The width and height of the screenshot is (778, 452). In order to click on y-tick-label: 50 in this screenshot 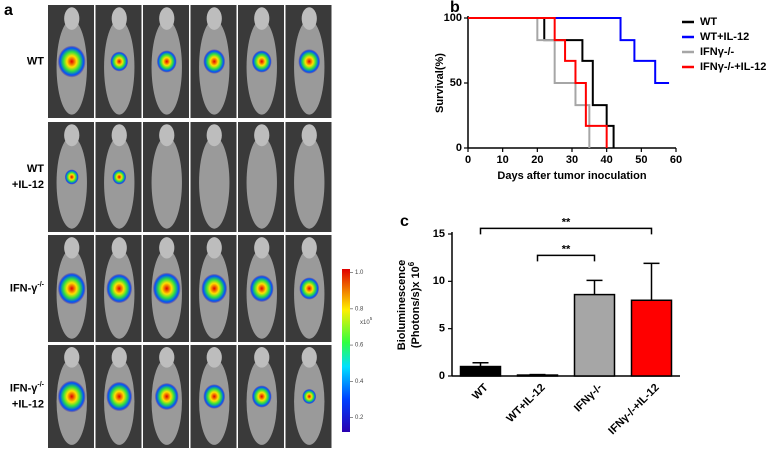, I will do `click(456, 83)`.